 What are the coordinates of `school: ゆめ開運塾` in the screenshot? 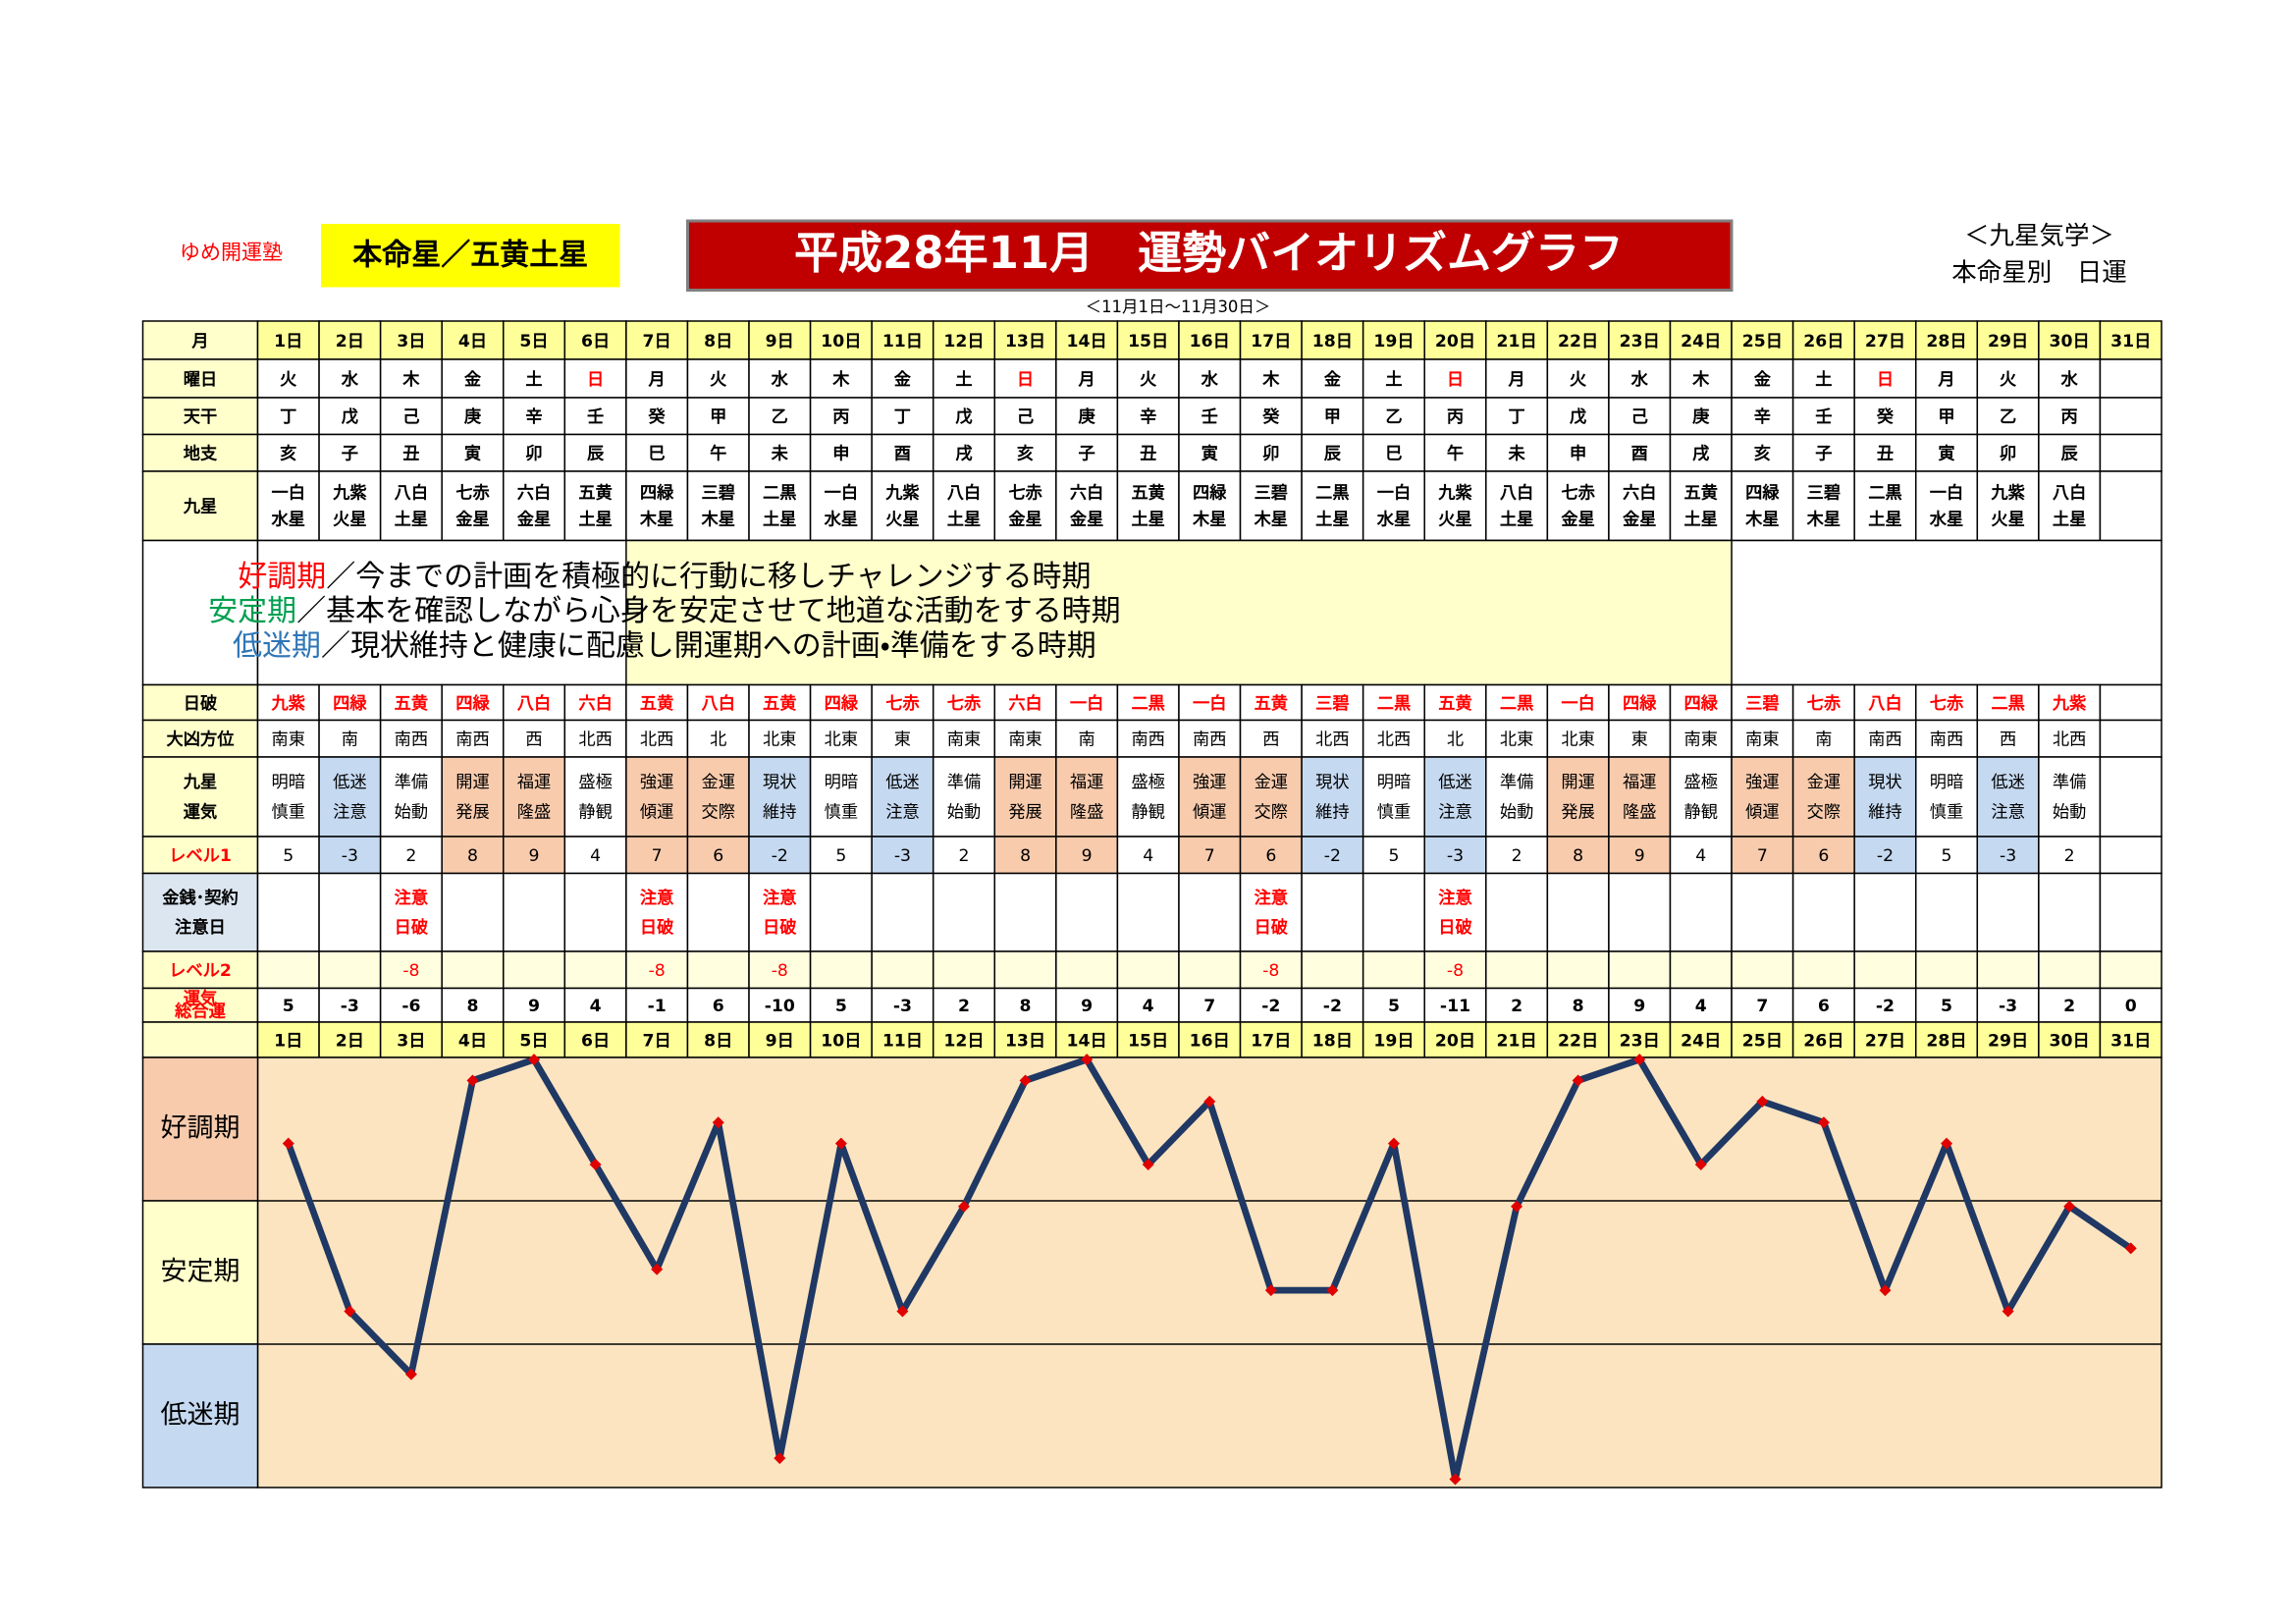 It's located at (231, 252).